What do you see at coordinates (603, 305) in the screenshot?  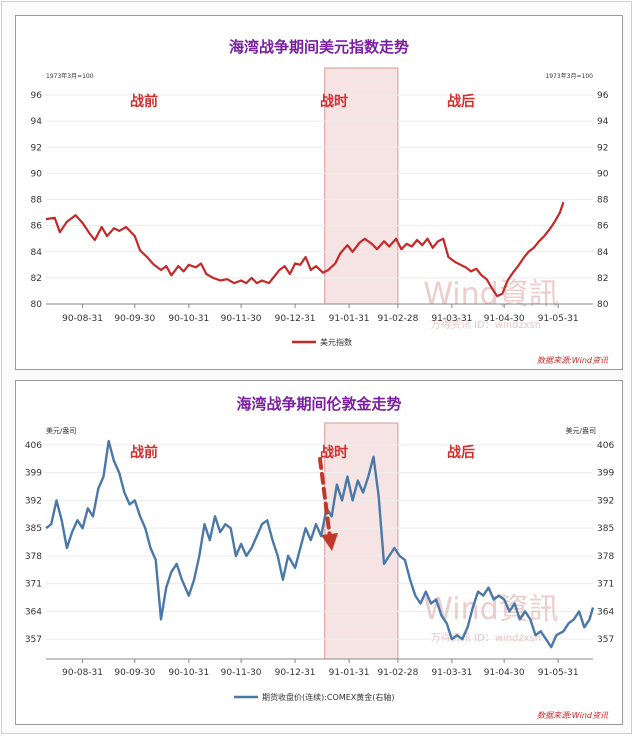 I see `right-y-tick-label: 80` at bounding box center [603, 305].